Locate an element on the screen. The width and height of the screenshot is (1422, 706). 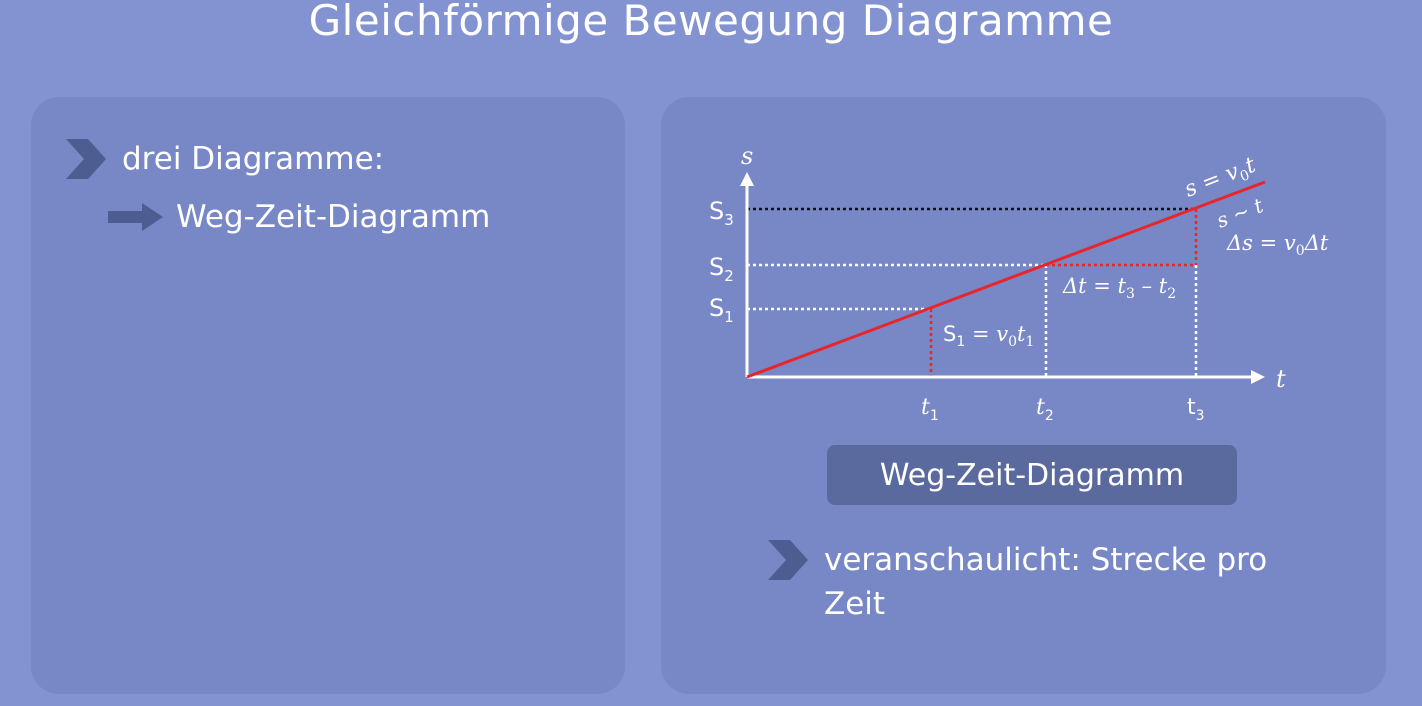
y-tick-s3: S3 is located at coordinates (721, 213).